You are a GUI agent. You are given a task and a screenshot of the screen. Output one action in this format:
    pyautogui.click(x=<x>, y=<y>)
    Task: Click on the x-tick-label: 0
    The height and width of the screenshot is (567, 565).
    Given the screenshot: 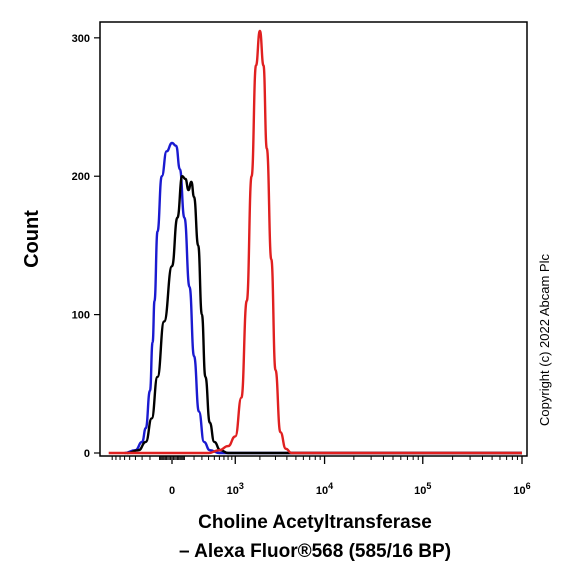 What is the action you would take?
    pyautogui.click(x=172, y=491)
    